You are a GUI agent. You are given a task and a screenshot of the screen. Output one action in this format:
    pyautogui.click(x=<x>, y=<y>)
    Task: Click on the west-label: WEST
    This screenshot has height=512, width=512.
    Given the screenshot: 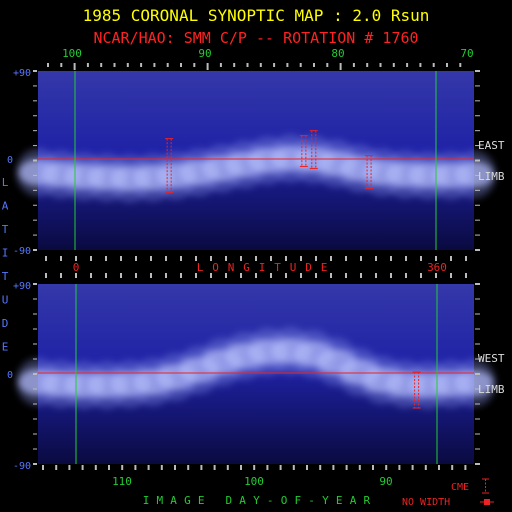 What is the action you would take?
    pyautogui.click(x=491, y=358)
    